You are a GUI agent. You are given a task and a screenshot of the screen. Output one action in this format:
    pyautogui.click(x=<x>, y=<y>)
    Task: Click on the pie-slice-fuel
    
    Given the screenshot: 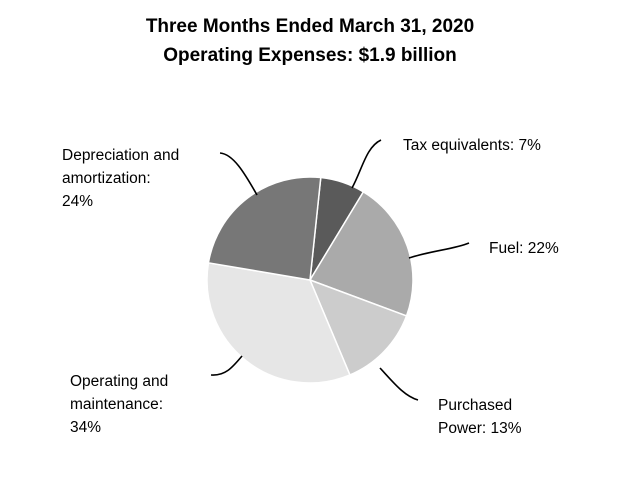 What is the action you would take?
    pyautogui.click(x=361, y=253)
    